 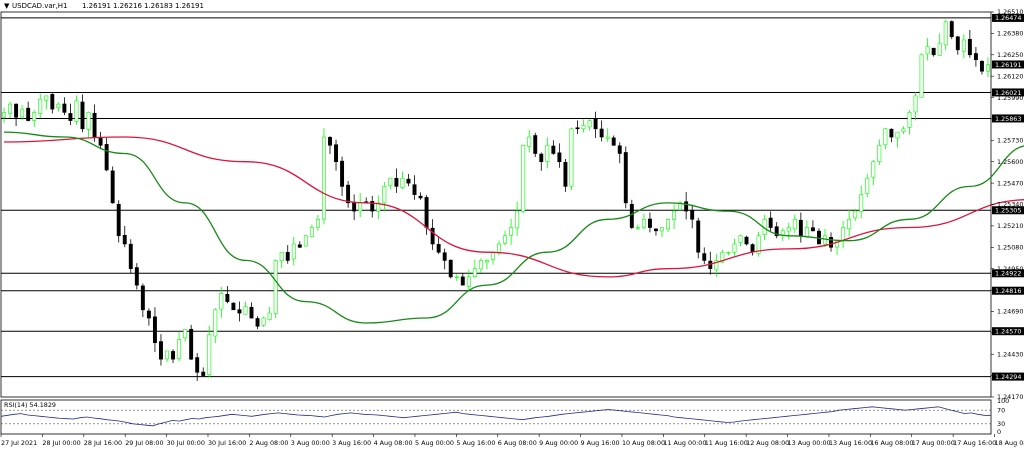 What do you see at coordinates (684, 443) in the screenshot?
I see `time-tick-label: 11 Aug 00:00` at bounding box center [684, 443].